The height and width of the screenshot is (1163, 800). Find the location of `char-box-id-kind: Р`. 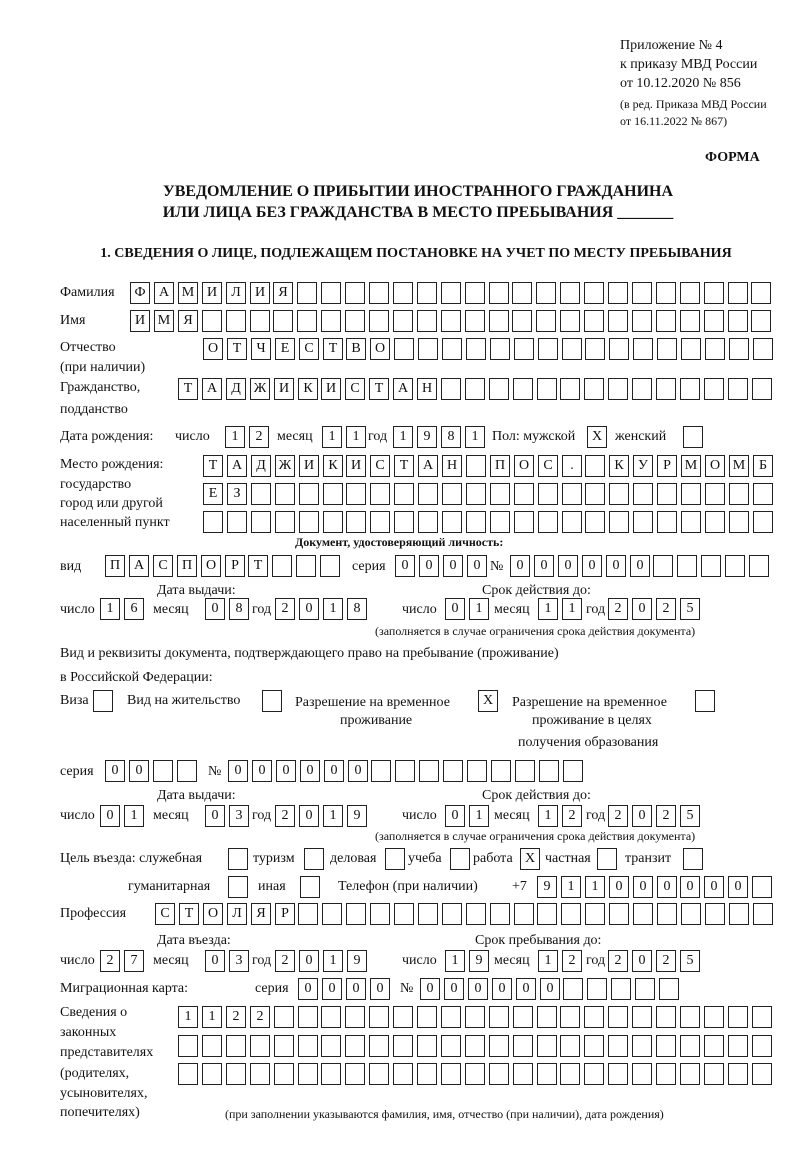

char-box-id-kind: Р is located at coordinates (235, 566).